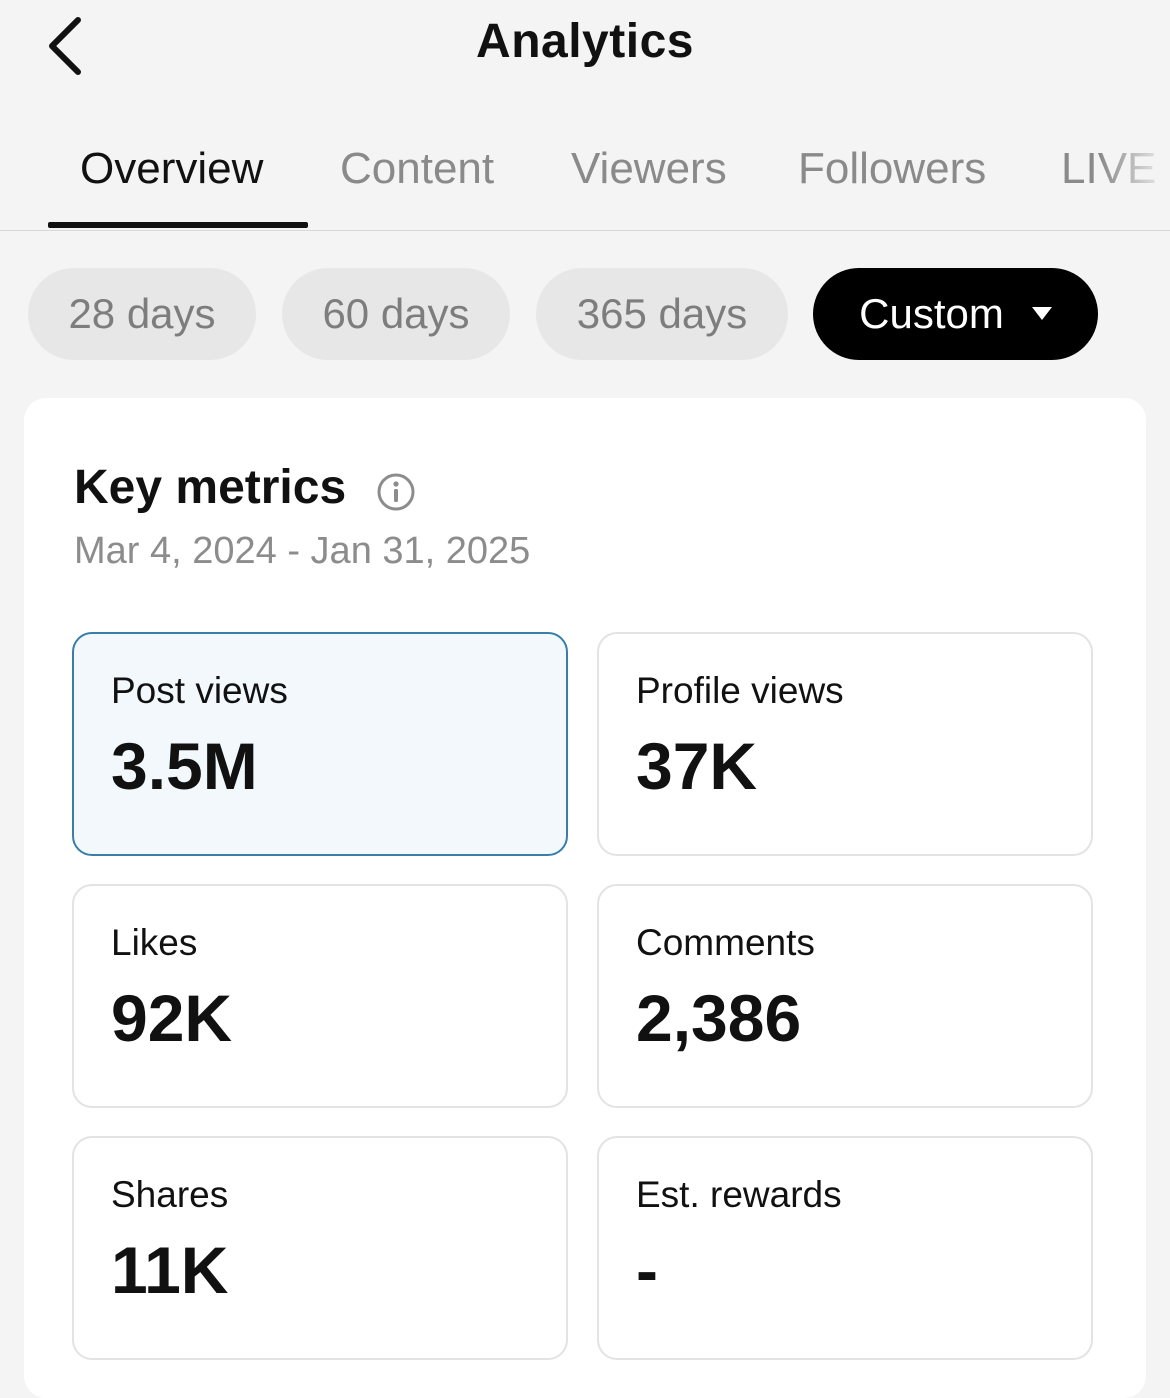 Image resolution: width=1170 pixels, height=1398 pixels. What do you see at coordinates (65, 46) in the screenshot?
I see `chevron-left-icon` at bounding box center [65, 46].